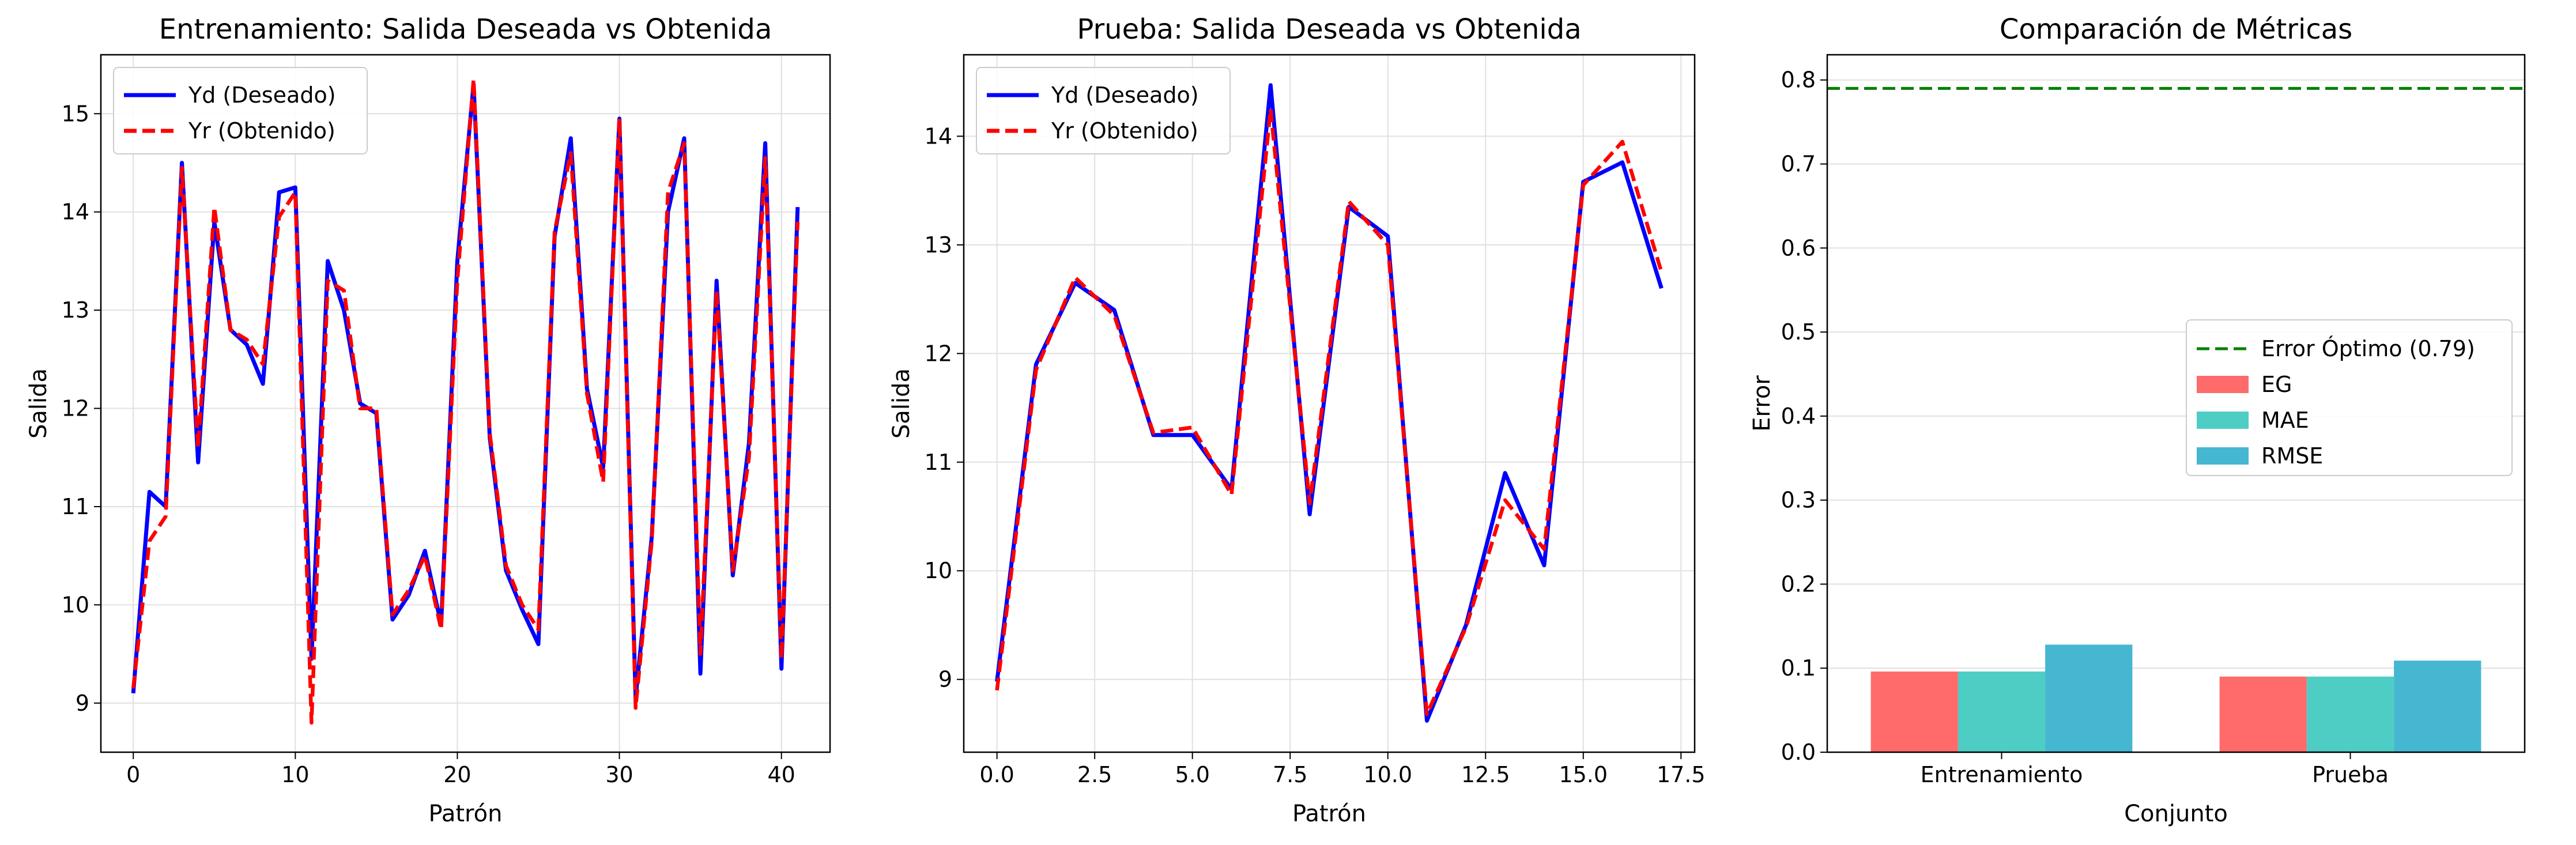 This screenshot has height=845, width=2576. Describe the element at coordinates (2292, 456) in the screenshot. I see `legend-entry: RMSE` at that location.